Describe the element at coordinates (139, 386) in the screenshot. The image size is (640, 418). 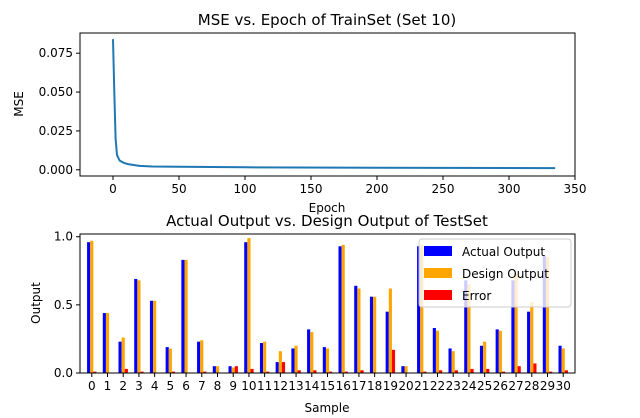
I see `output-xtick-label: 3` at that location.